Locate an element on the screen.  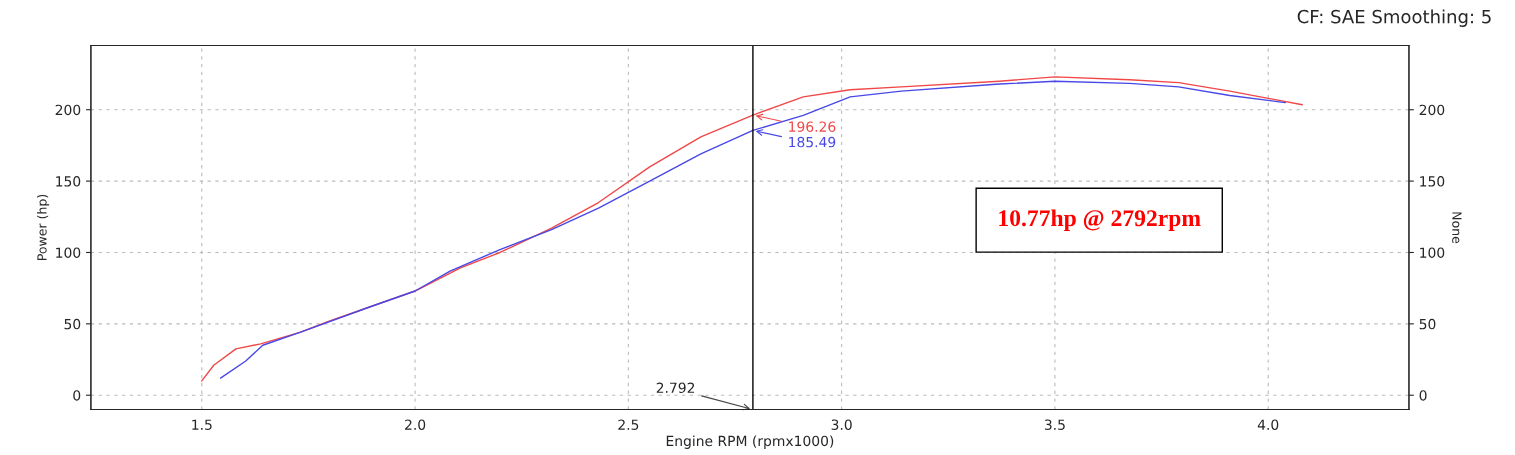
y2-axis-title: None is located at coordinates (1457, 228).